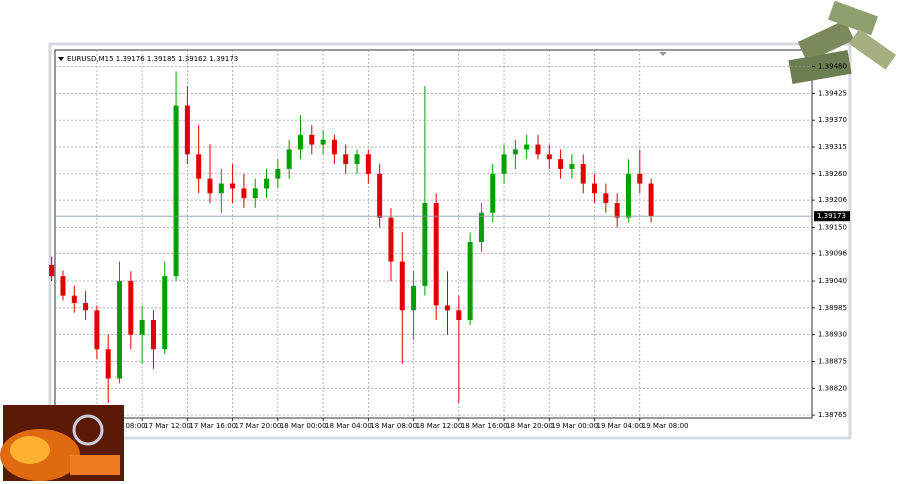  I want to click on x-tick-label: 19 Mar 08:00, so click(665, 426).